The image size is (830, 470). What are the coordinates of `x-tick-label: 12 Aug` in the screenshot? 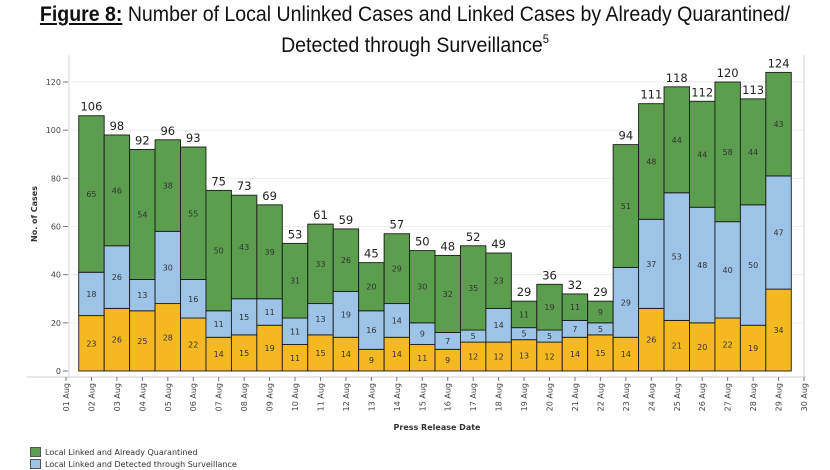 It's located at (346, 397).